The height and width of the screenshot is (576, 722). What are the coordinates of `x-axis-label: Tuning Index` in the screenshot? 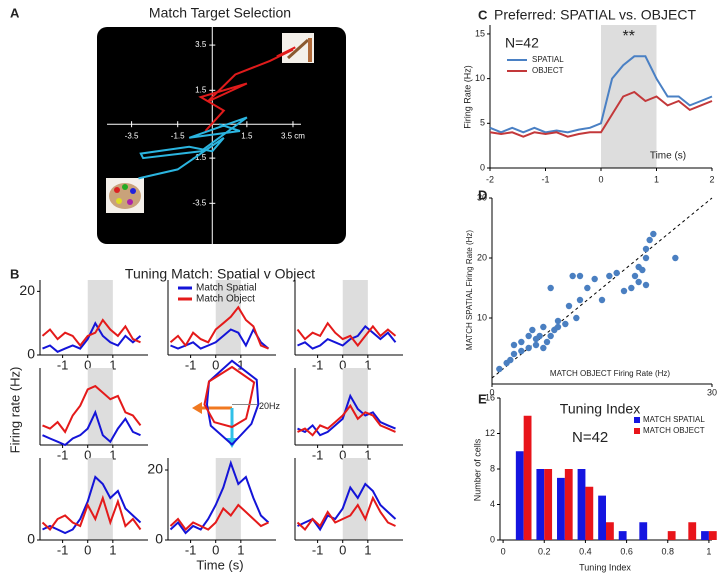 It's located at (605, 567).